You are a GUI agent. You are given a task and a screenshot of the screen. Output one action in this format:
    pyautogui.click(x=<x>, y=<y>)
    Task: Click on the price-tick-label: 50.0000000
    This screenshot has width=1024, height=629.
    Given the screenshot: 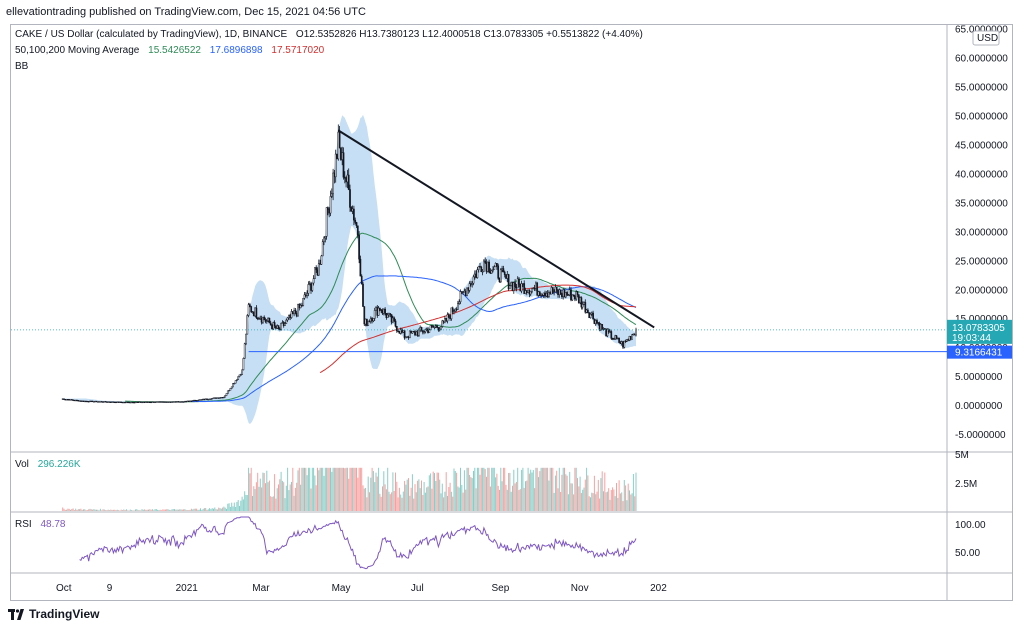 What is the action you would take?
    pyautogui.click(x=981, y=116)
    